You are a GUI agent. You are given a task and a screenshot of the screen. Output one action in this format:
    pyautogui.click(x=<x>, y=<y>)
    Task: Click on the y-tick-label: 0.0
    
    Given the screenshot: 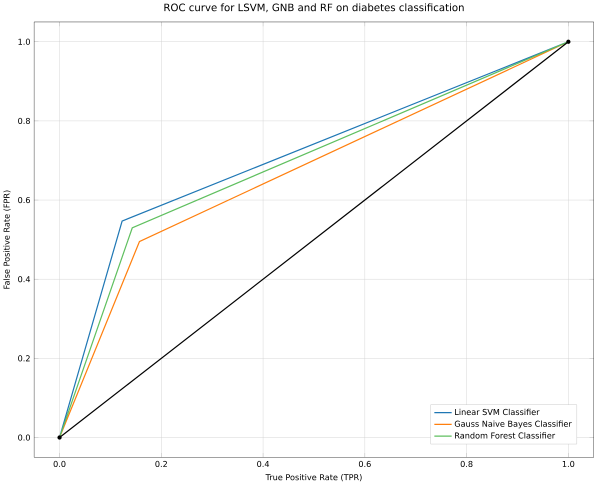 What is the action you would take?
    pyautogui.click(x=24, y=437)
    